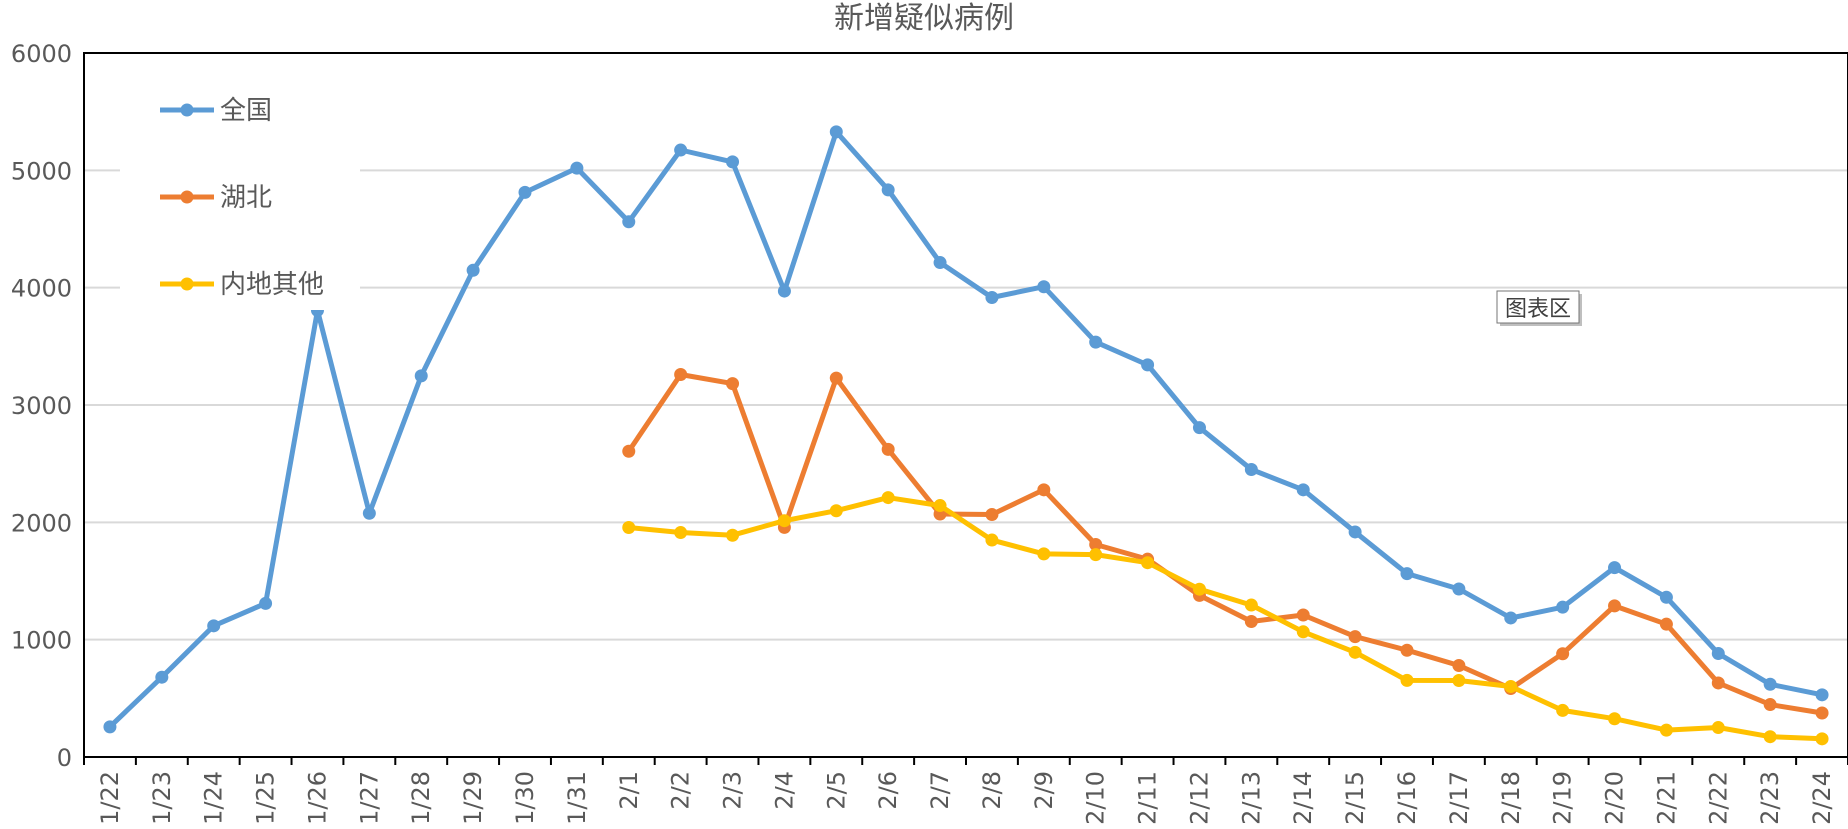  I want to click on x-tick-label: 1/25, so click(266, 798).